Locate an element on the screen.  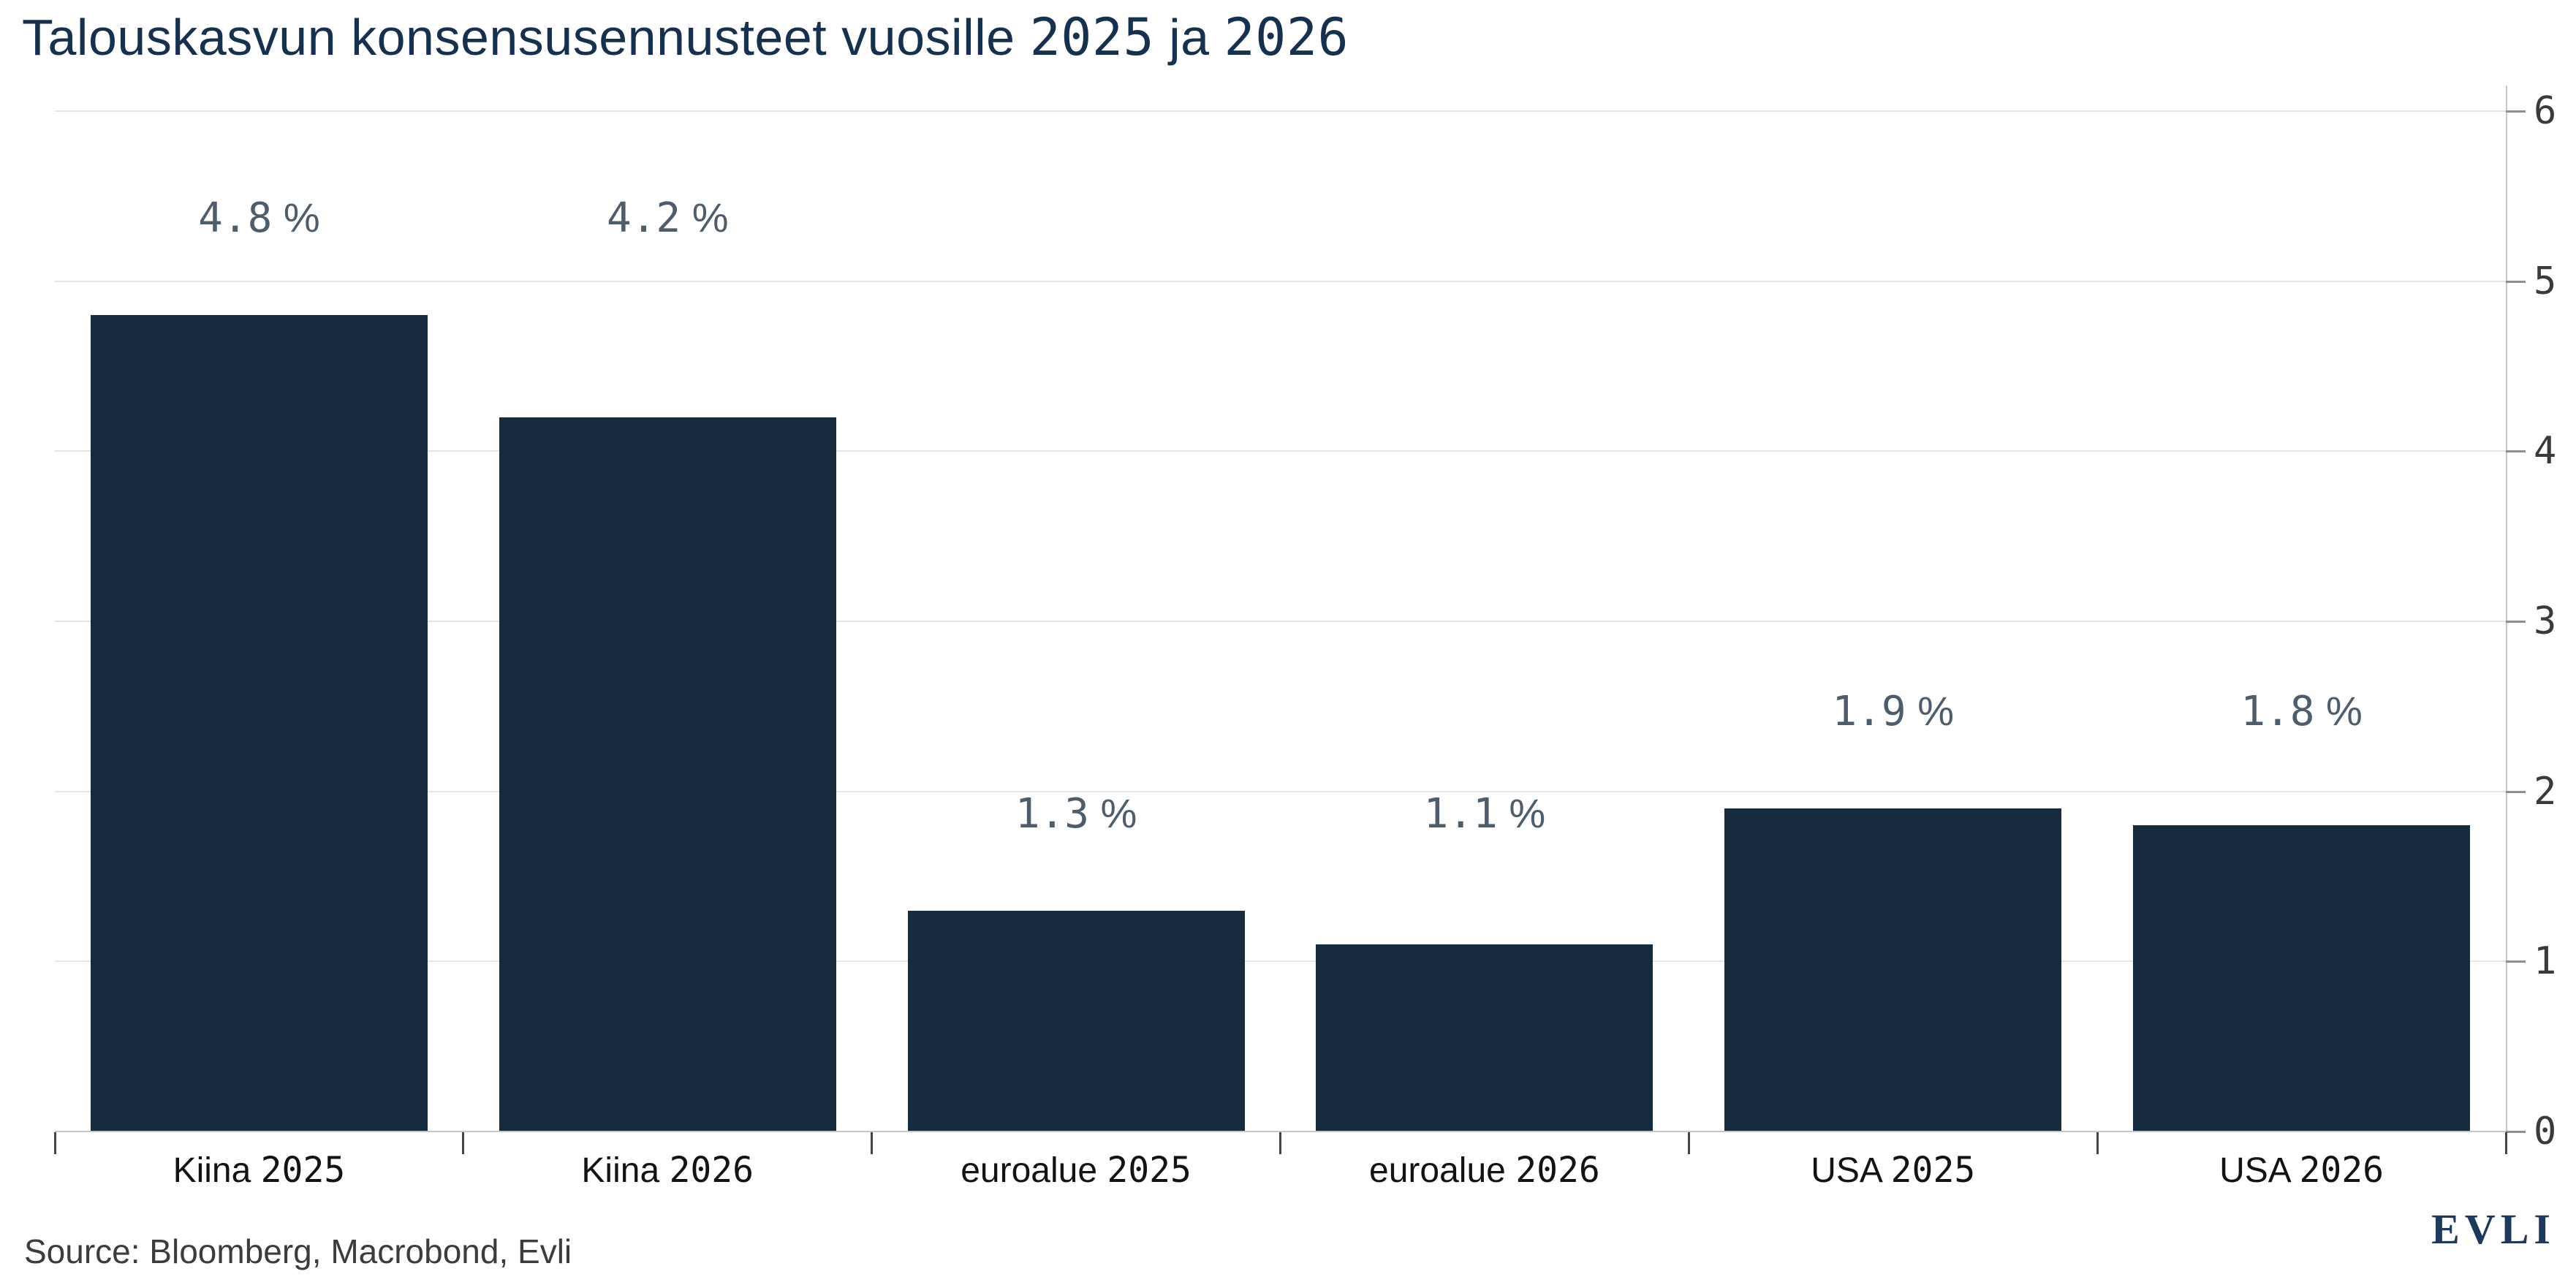
numeral: 0 is located at coordinates (2545, 1131).